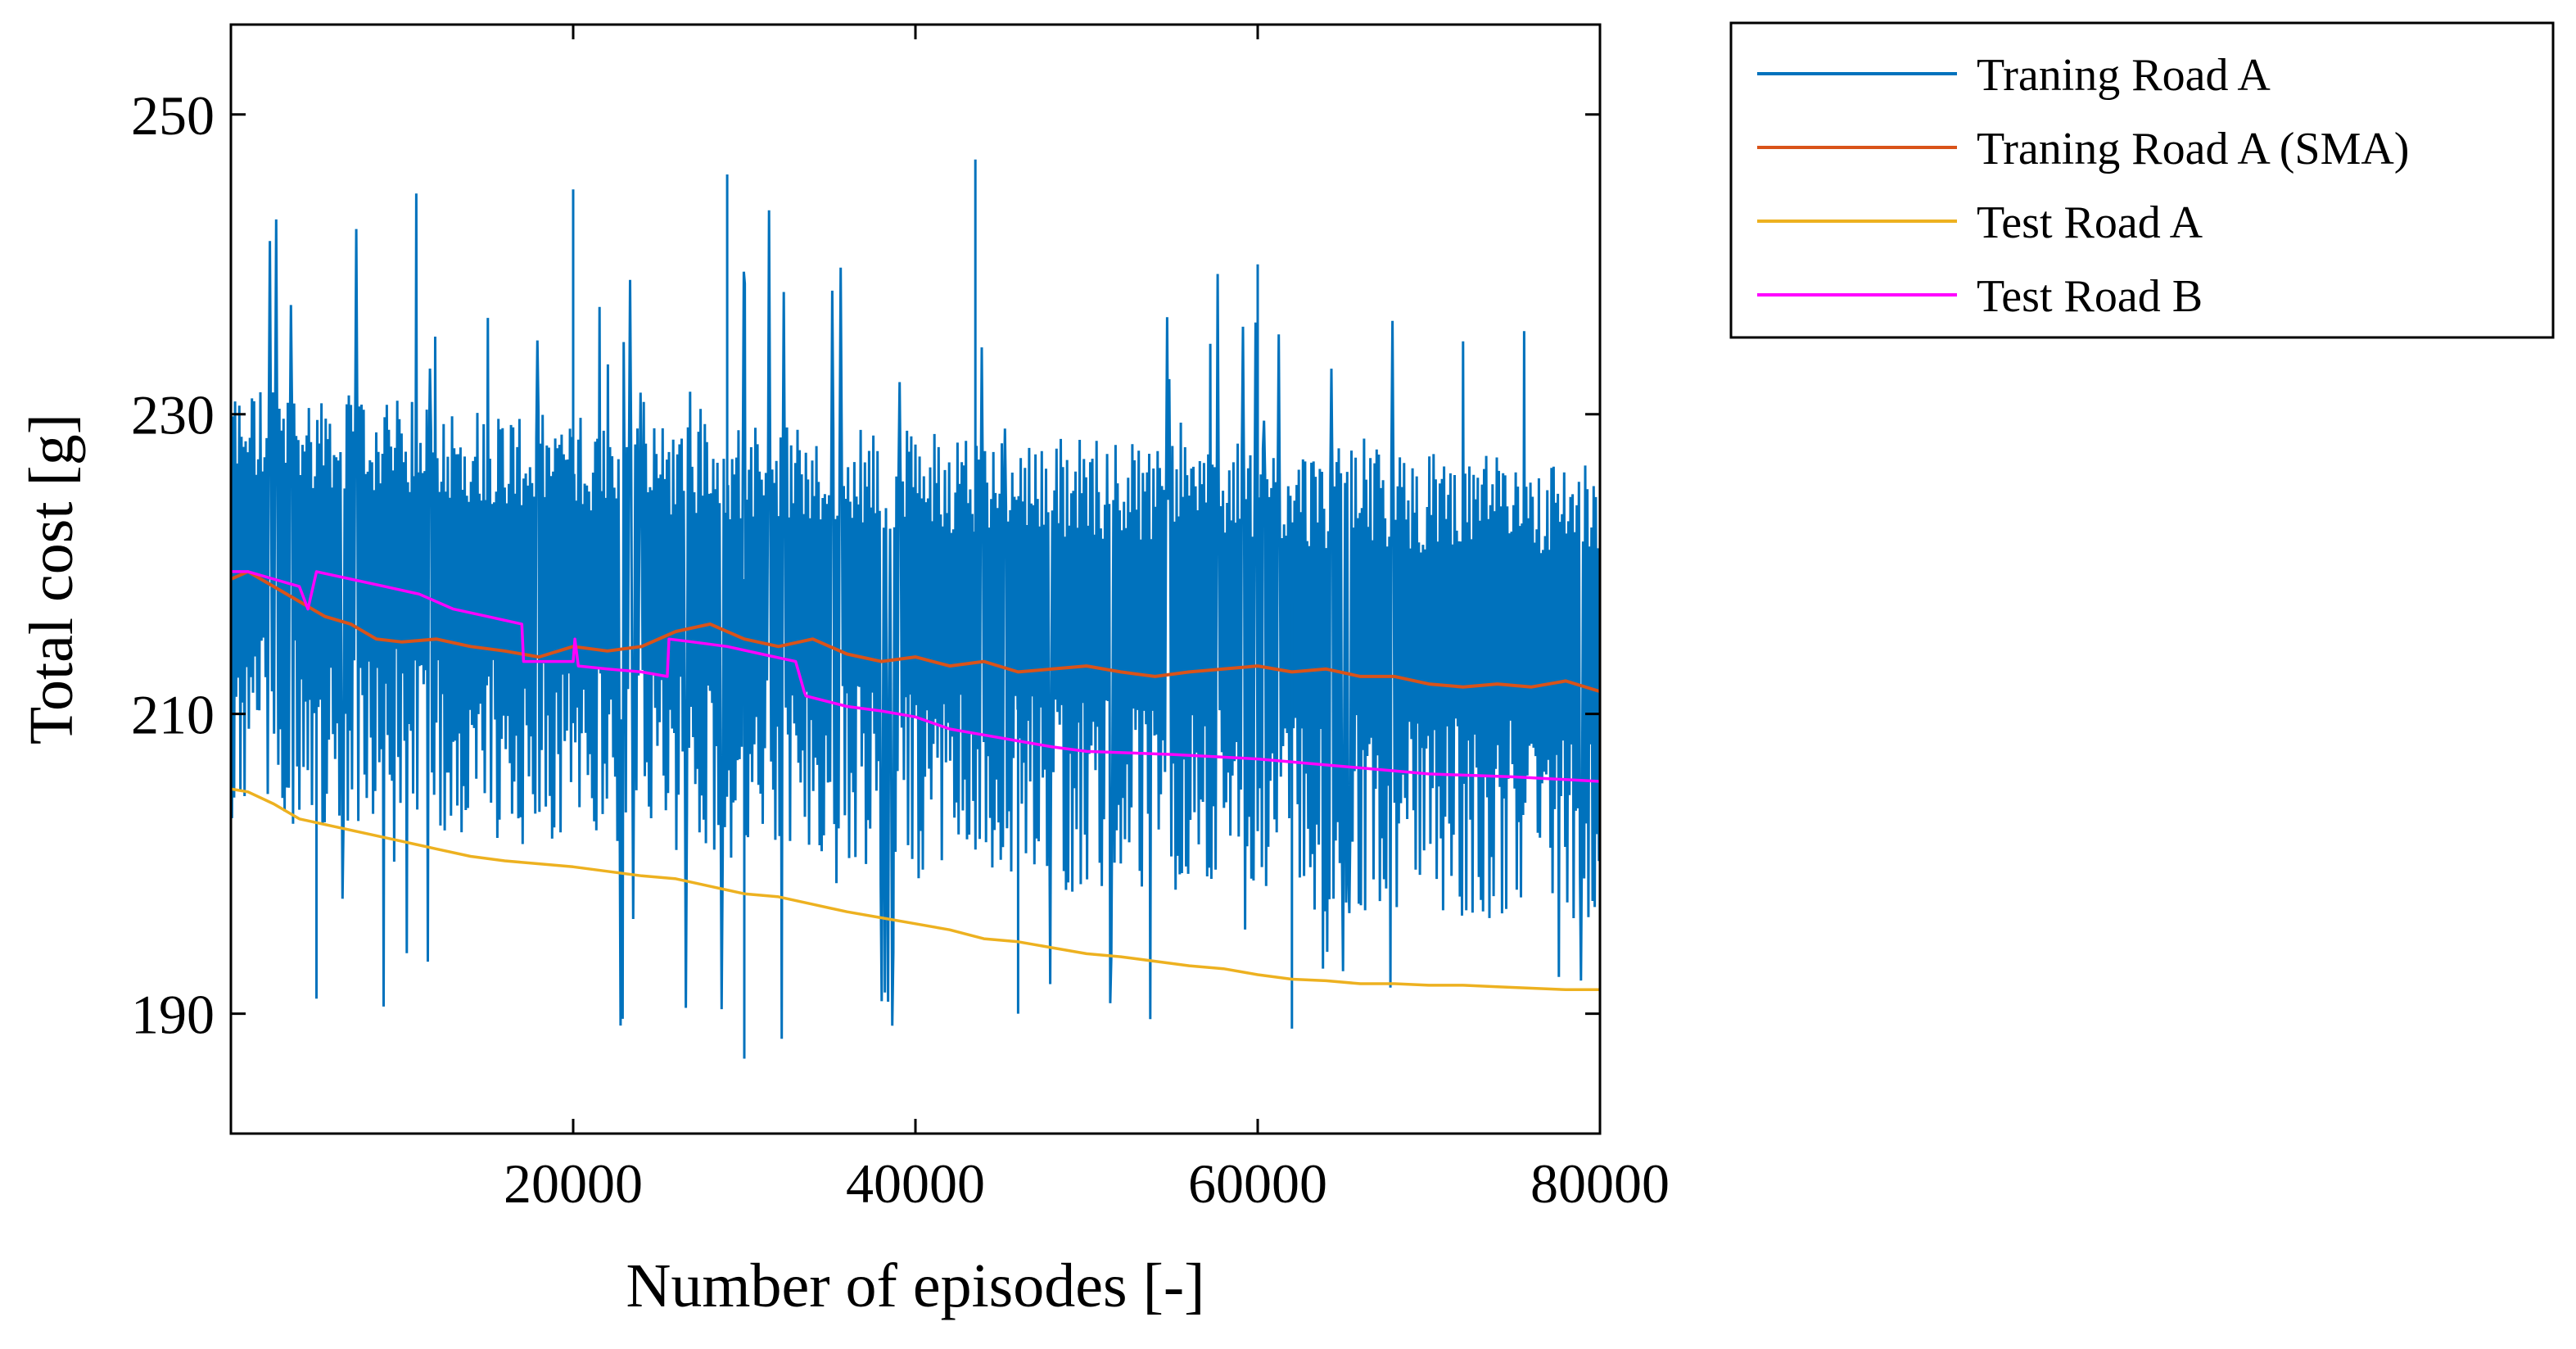 The height and width of the screenshot is (1349, 2576). I want to click on y-axis-label: Total cost [g], so click(51, 579).